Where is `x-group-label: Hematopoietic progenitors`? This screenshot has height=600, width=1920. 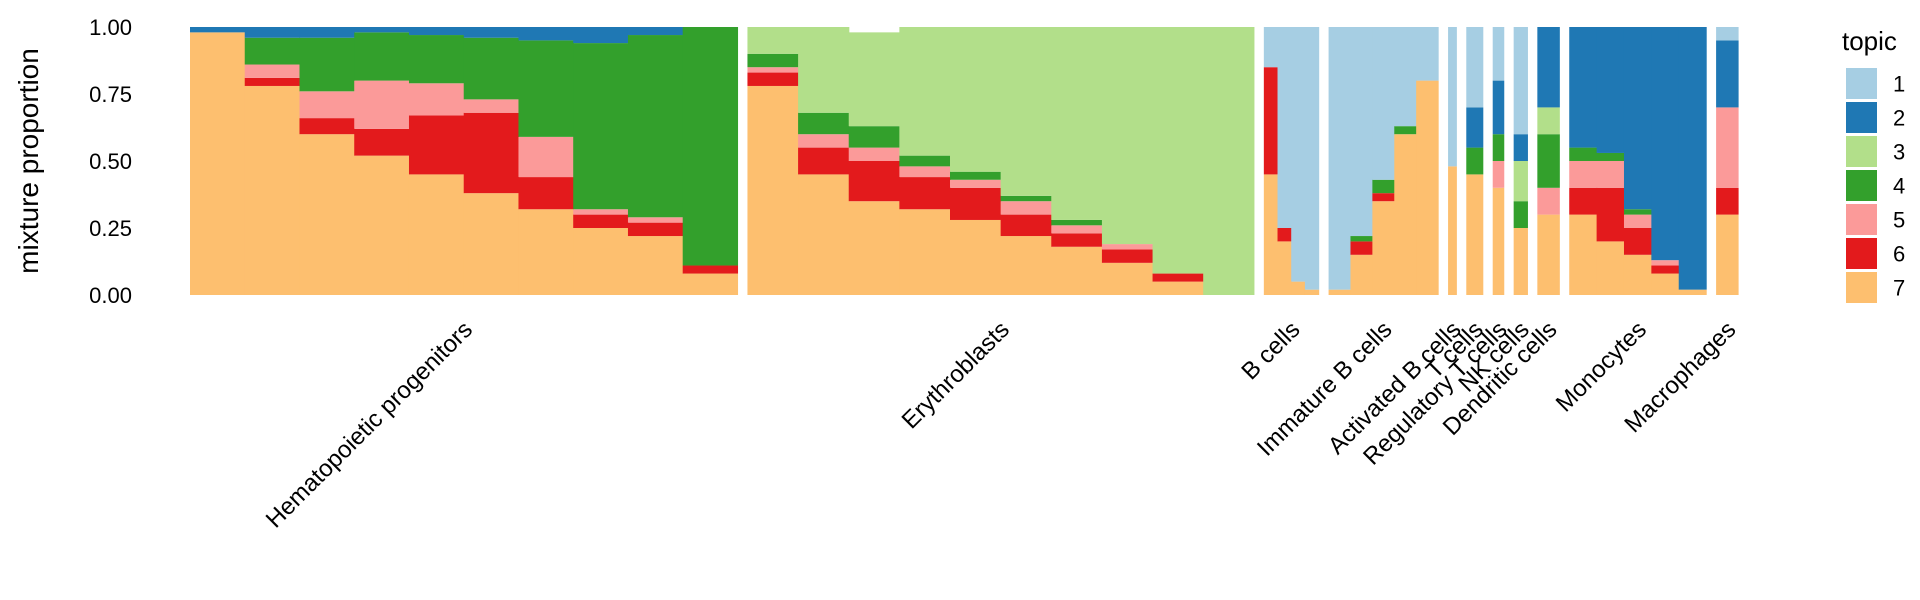 x-group-label: Hematopoietic progenitors is located at coordinates (369, 424).